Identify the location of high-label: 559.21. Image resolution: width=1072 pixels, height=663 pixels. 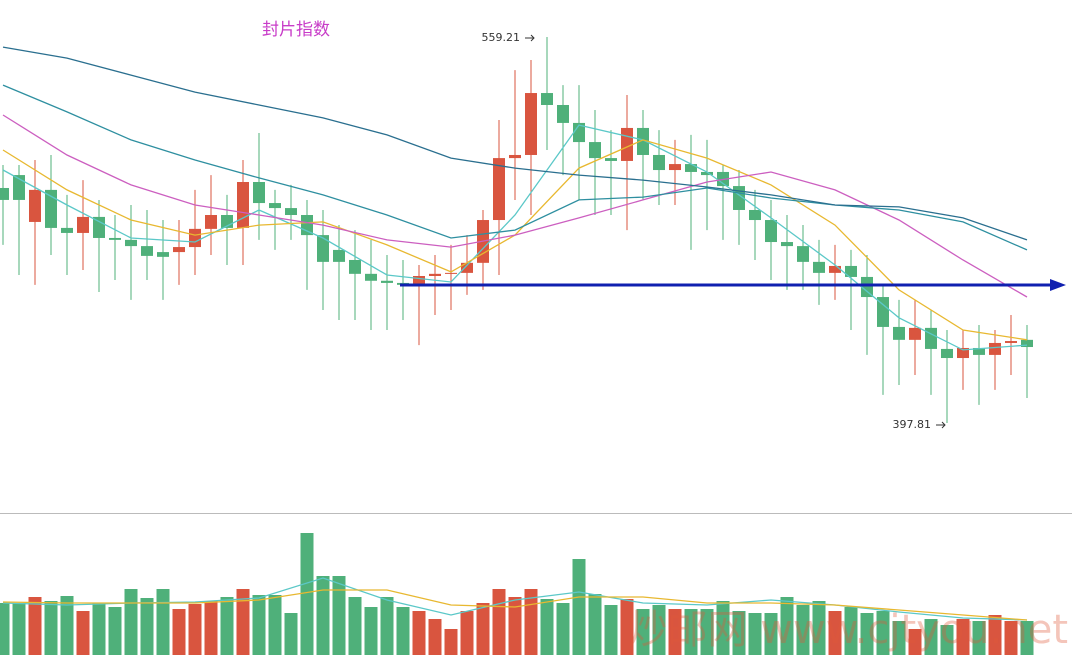
(501, 37).